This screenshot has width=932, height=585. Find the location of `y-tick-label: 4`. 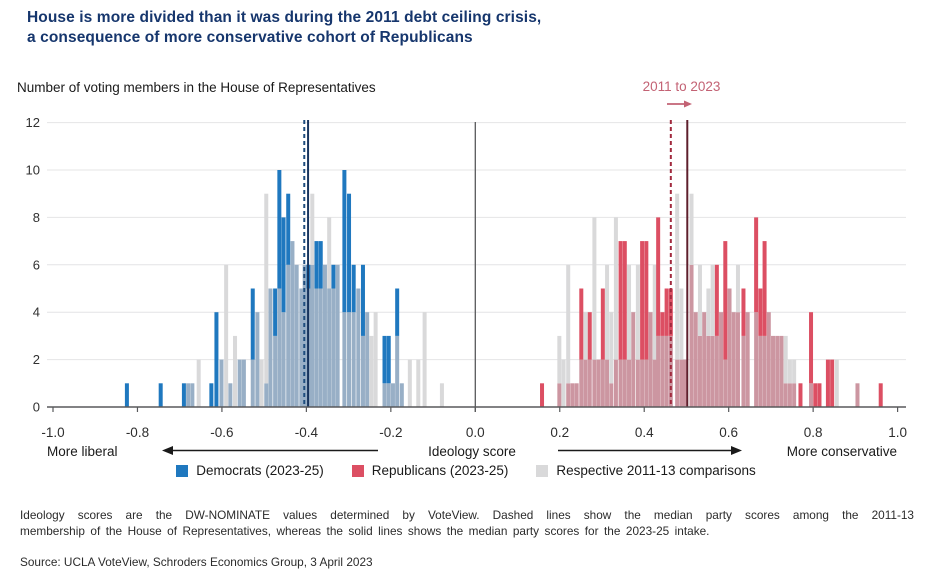

y-tick-label: 4 is located at coordinates (36, 312).